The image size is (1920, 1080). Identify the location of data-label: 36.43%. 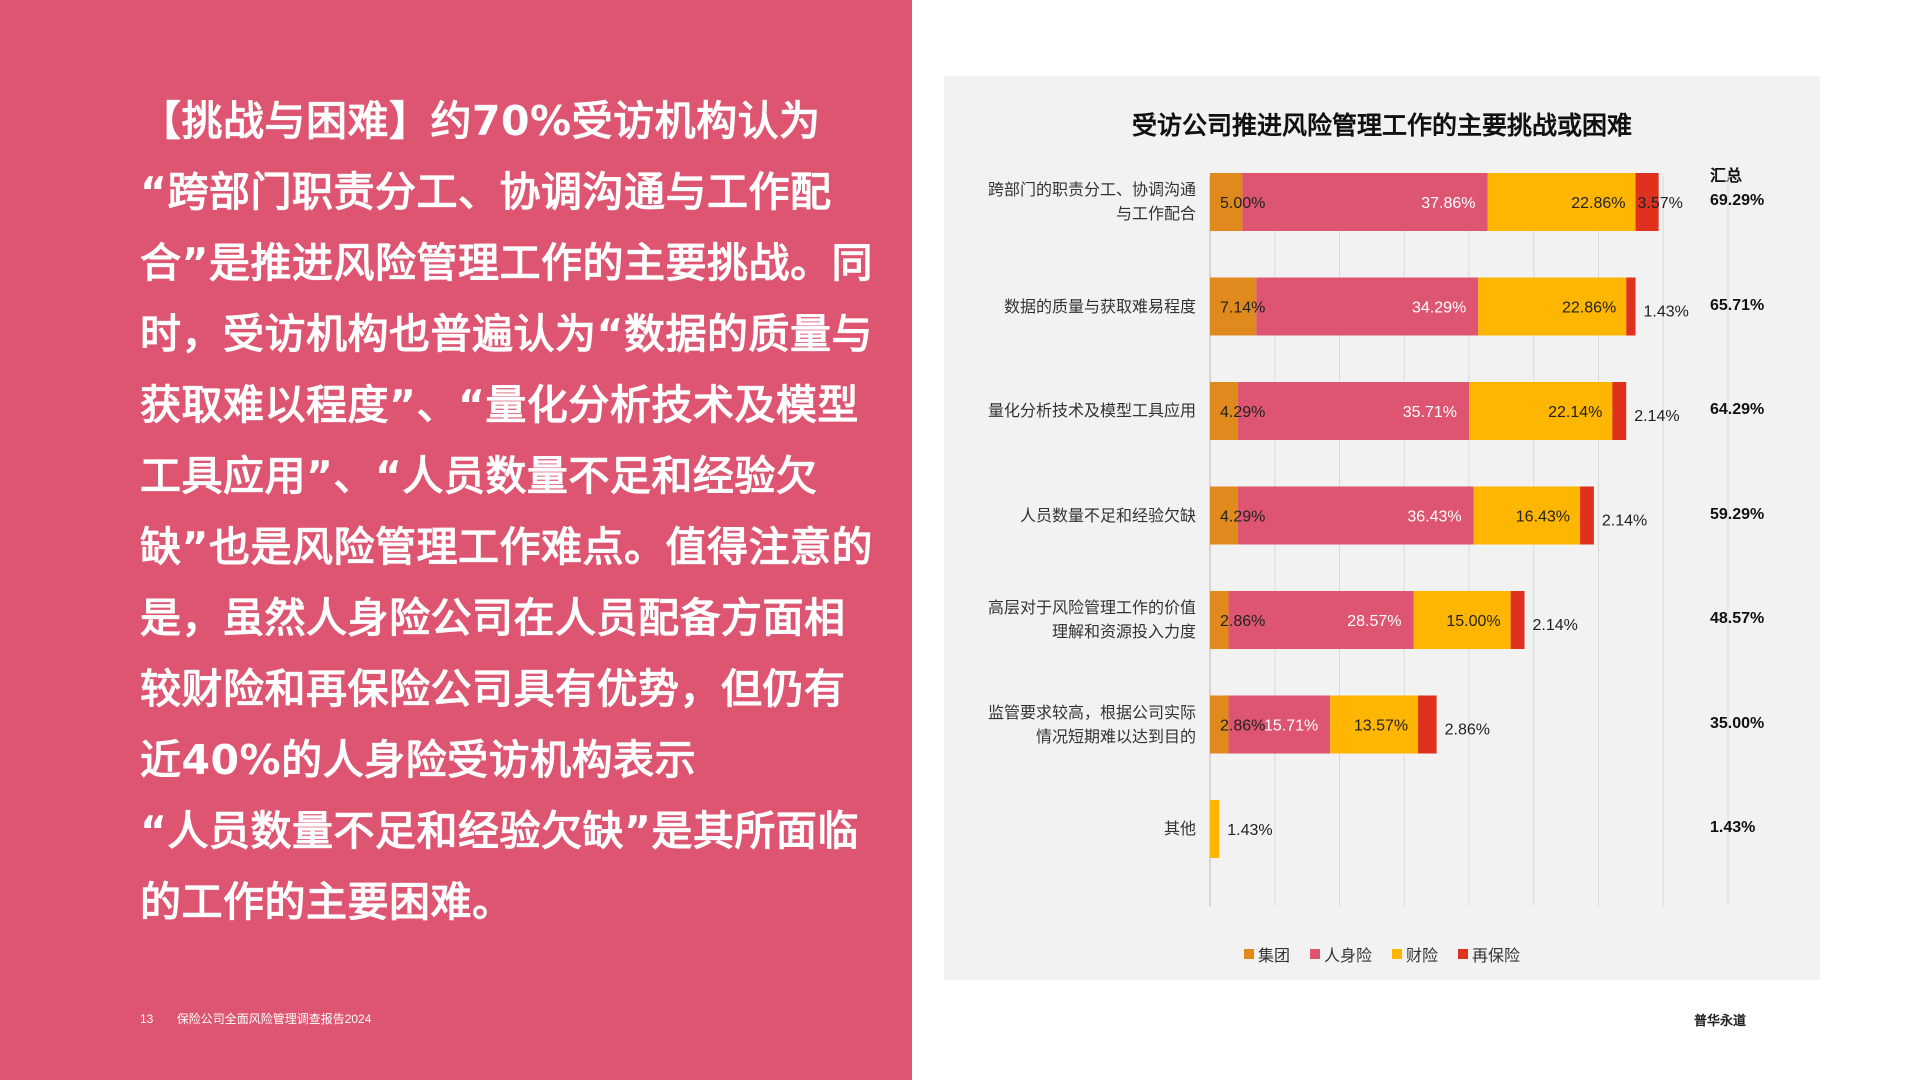
(1434, 517).